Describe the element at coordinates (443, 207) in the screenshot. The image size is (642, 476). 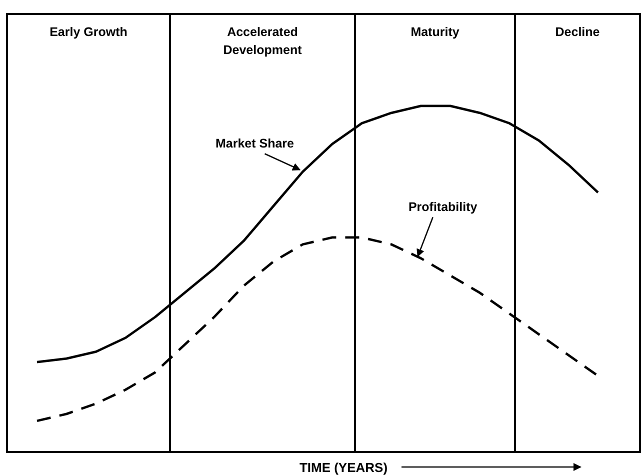
I see `text: Profitability` at that location.